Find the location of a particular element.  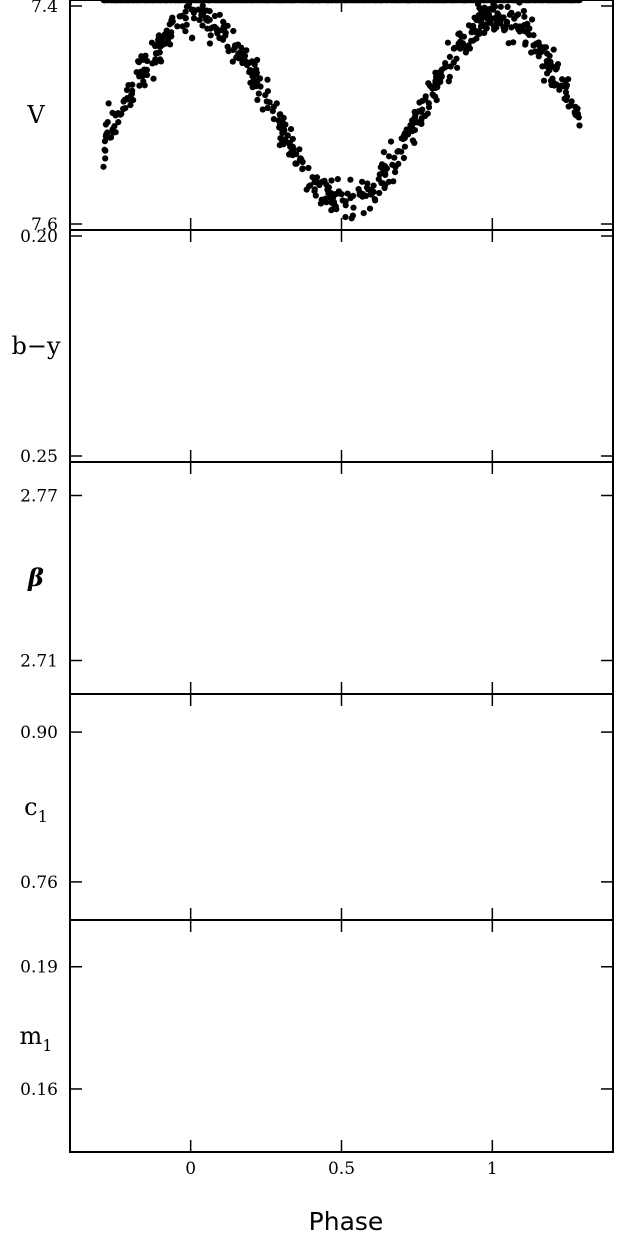

y-tick-label: 2.71 is located at coordinates (39, 662).